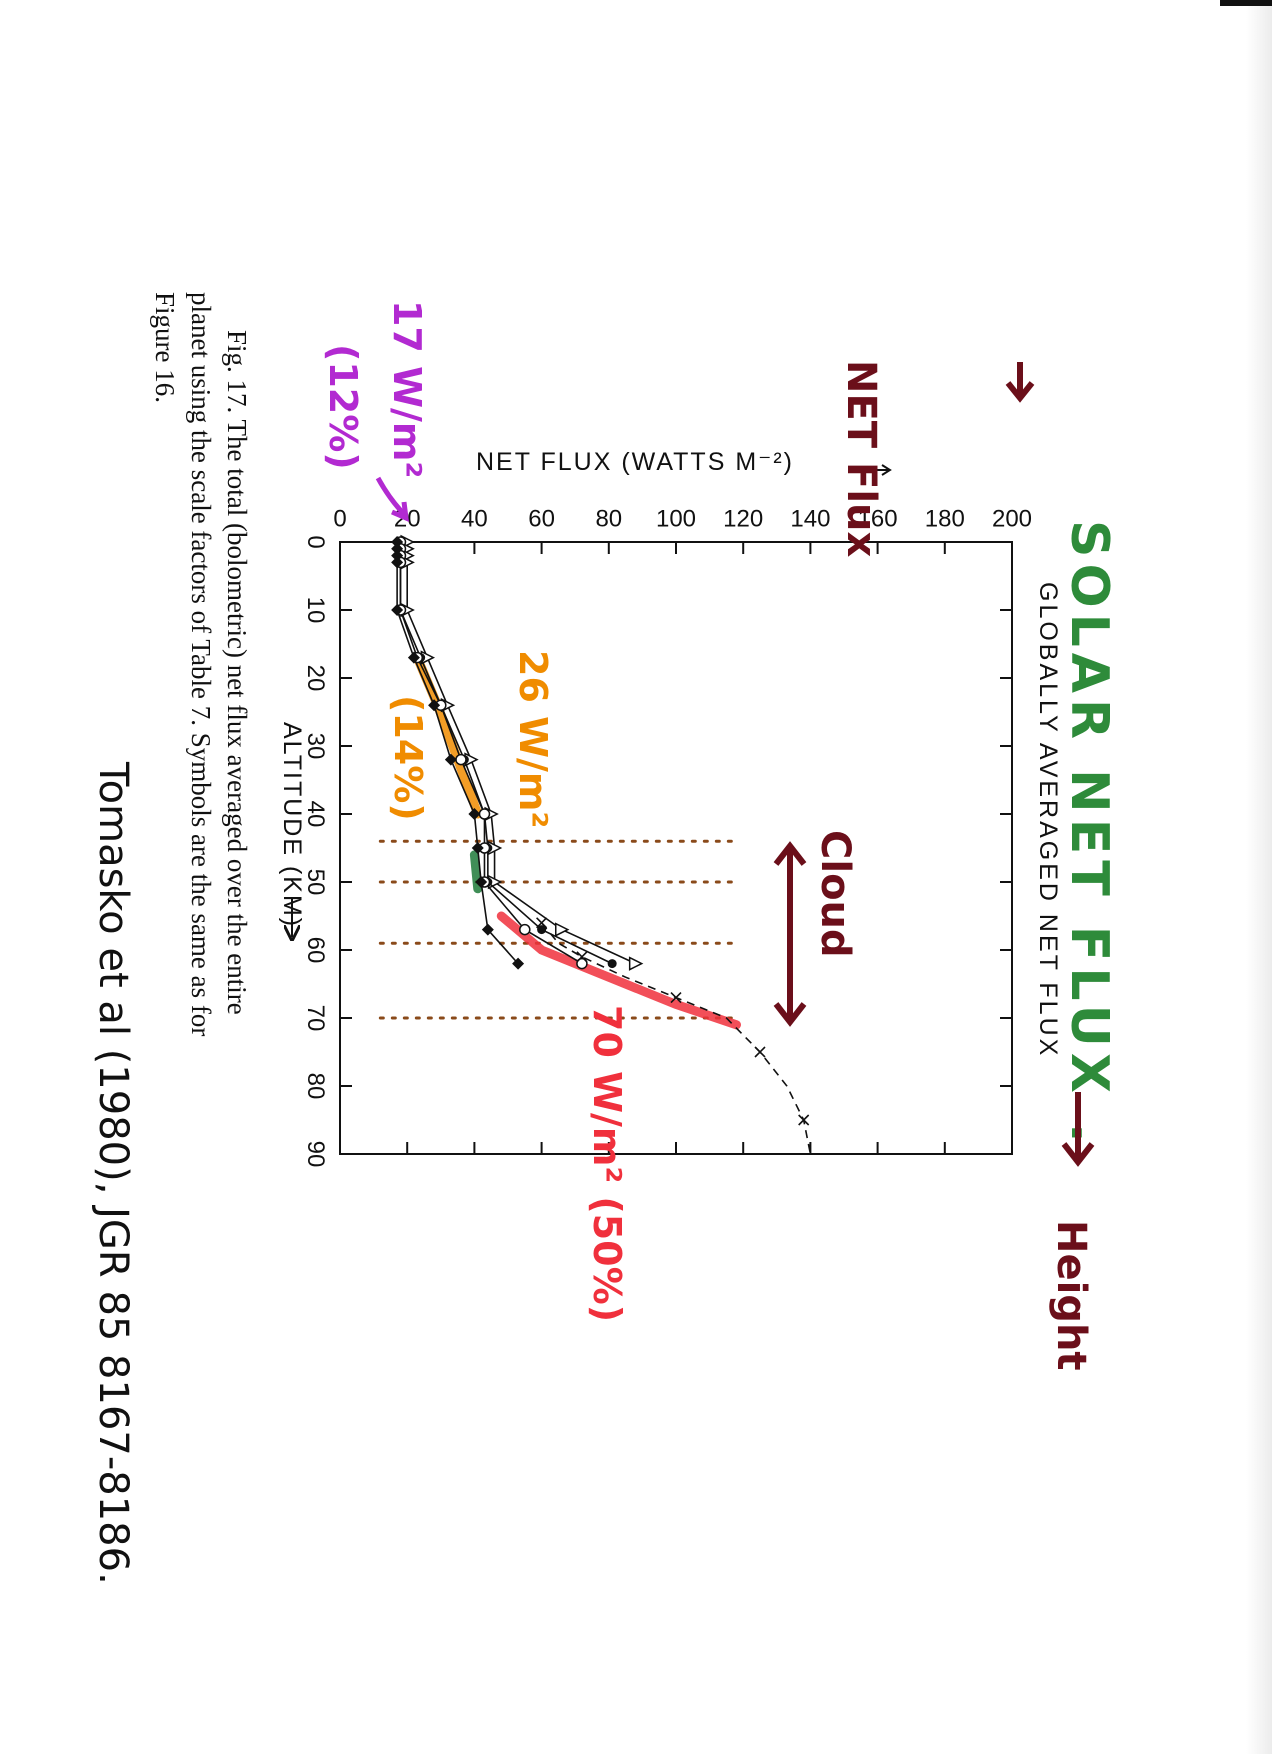 The height and width of the screenshot is (1754, 1272). I want to click on x-tick-label: 30, so click(315, 746).